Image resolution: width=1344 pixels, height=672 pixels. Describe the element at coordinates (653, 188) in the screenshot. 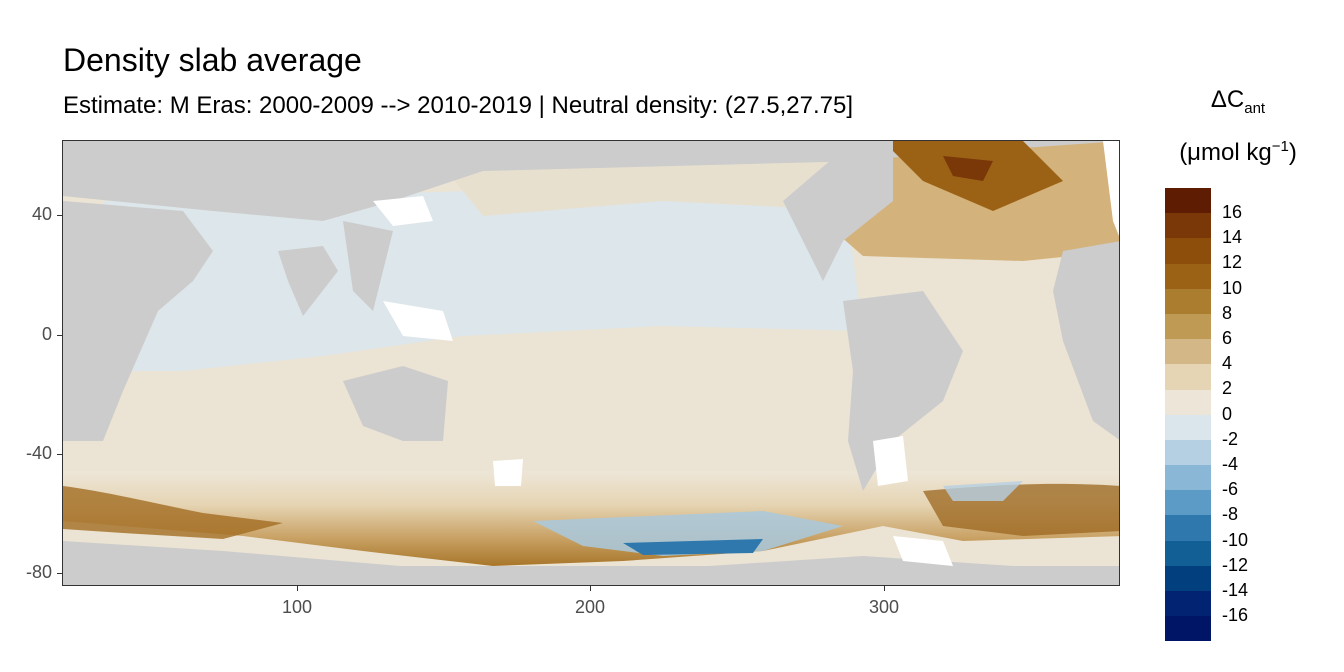

I see `north-pacific-tan` at that location.